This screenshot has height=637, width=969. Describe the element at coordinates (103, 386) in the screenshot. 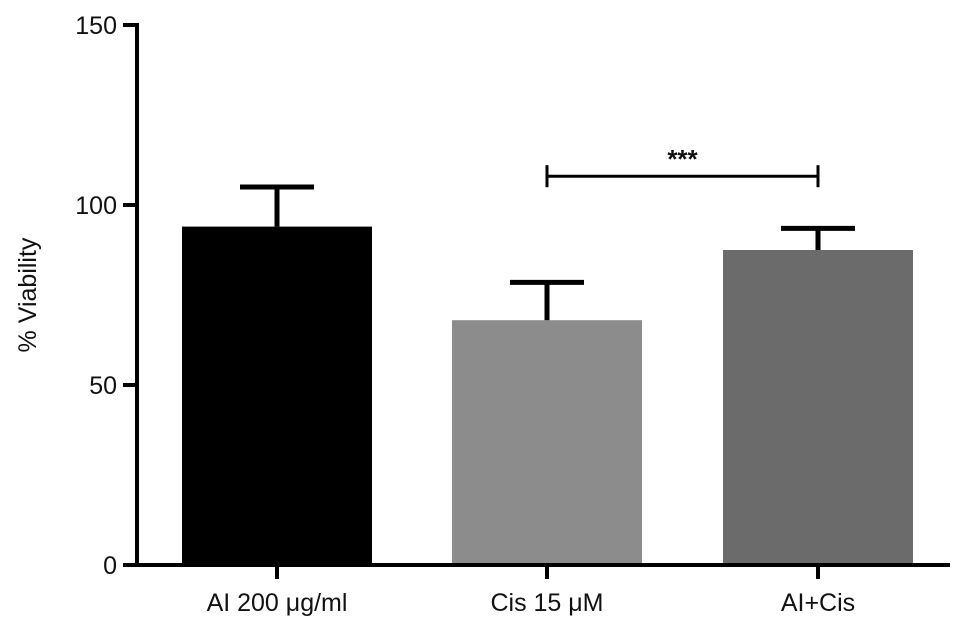

I see `y-tick-label: 50` at that location.